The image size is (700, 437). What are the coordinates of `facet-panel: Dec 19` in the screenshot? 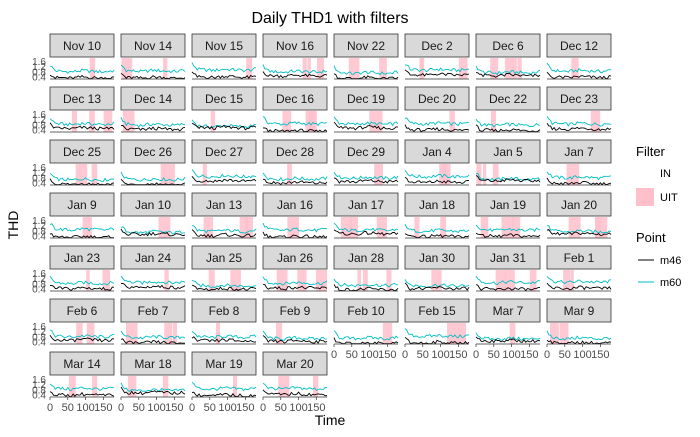 It's located at (366, 109).